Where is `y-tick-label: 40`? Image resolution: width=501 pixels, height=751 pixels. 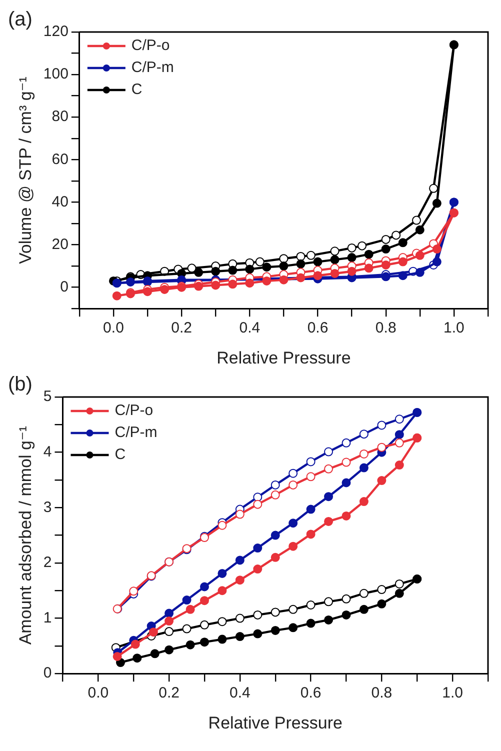
y-tick-label: 40 is located at coordinates (60, 201).